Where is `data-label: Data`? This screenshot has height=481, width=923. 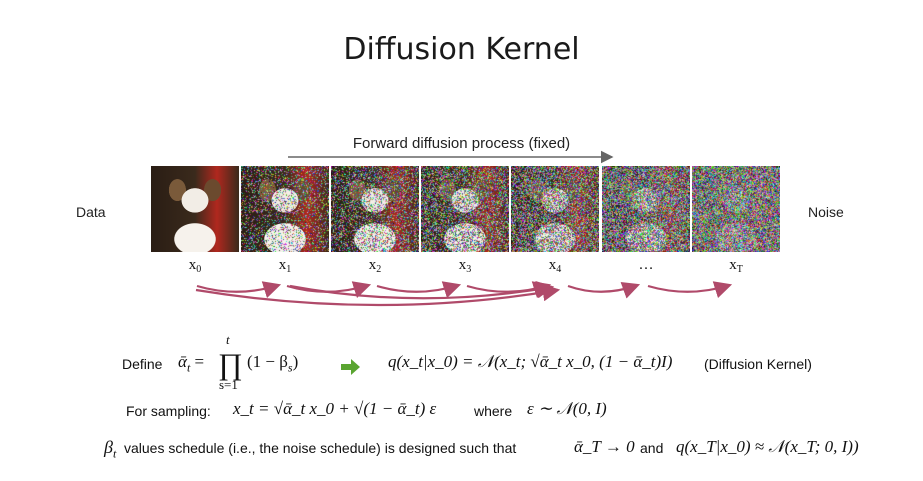
data-label: Data is located at coordinates (91, 212).